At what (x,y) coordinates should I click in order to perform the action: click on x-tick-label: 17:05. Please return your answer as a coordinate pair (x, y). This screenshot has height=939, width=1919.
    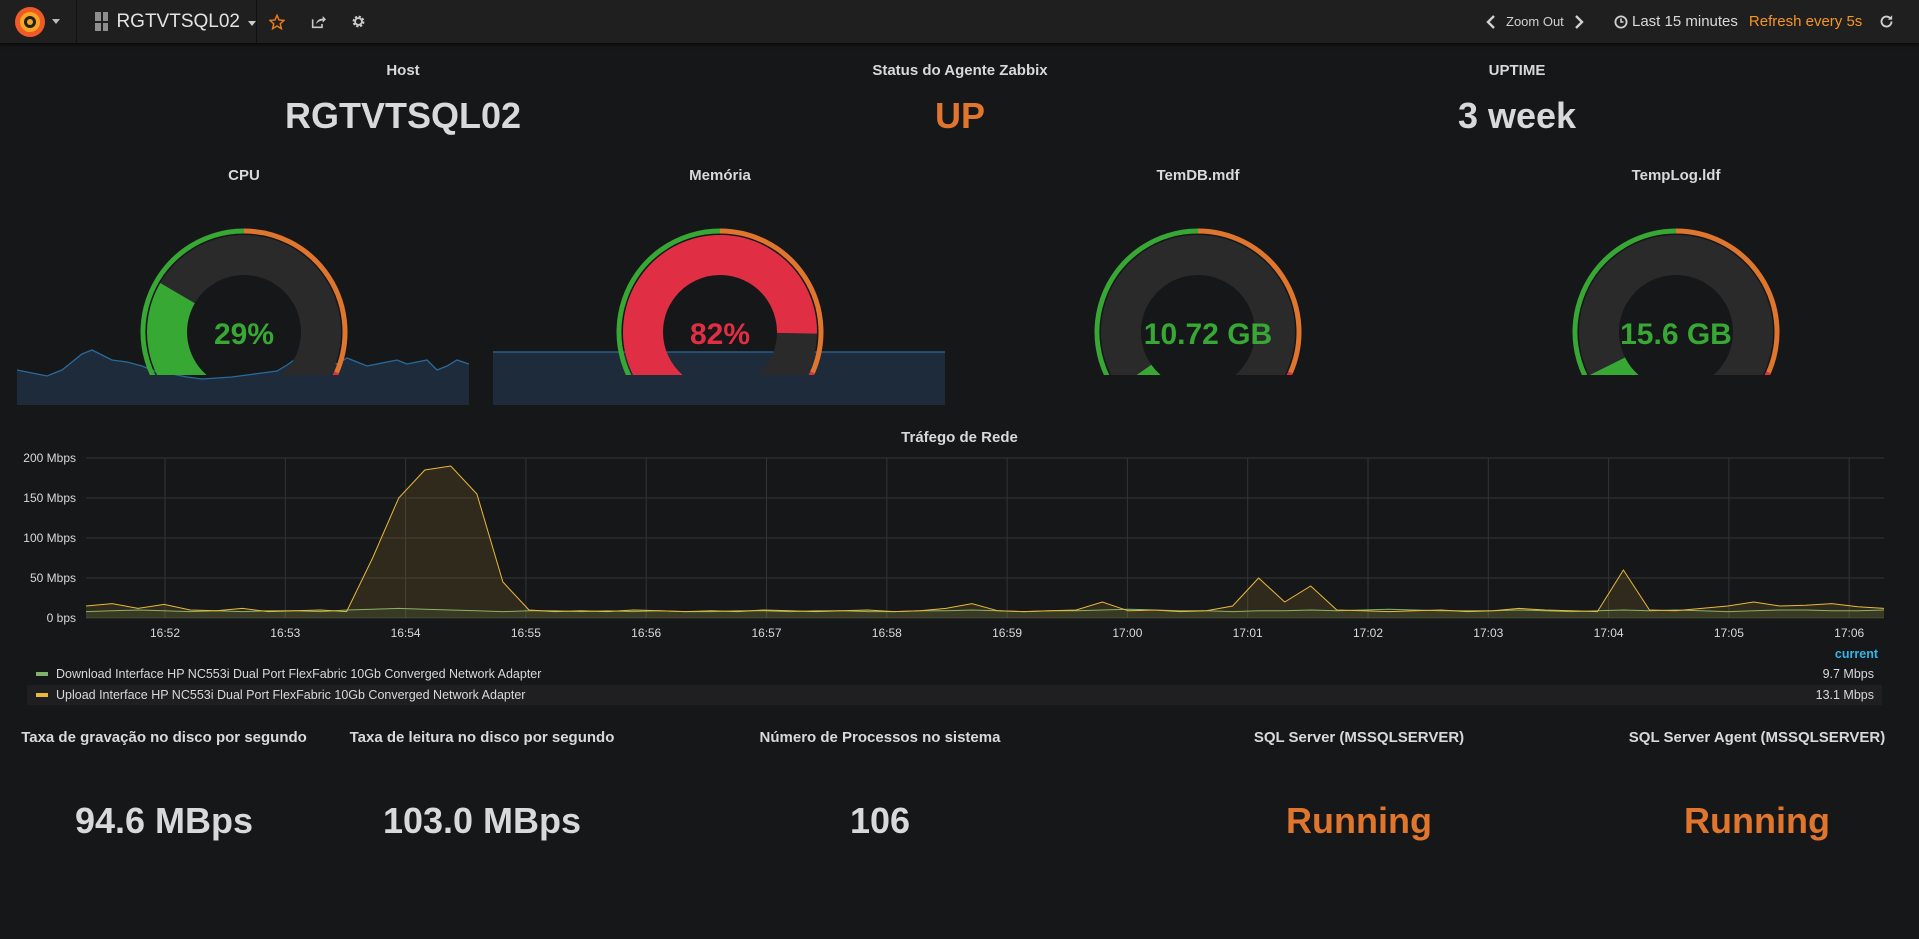
    Looking at the image, I should click on (1729, 633).